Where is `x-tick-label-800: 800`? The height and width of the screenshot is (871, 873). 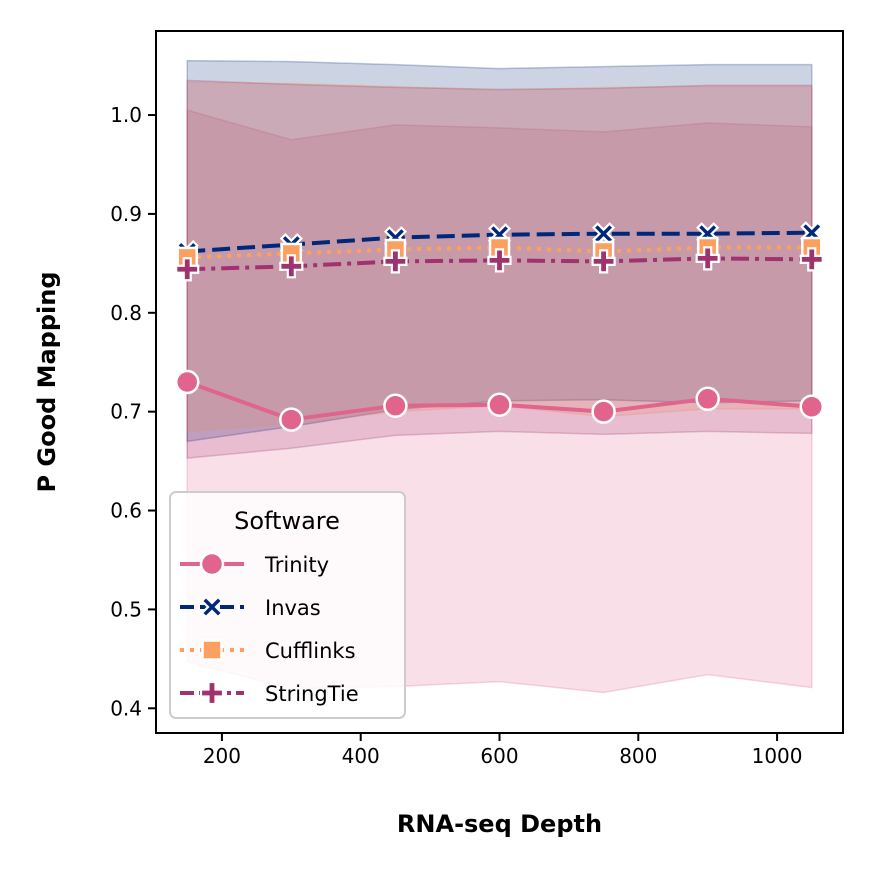 x-tick-label-800: 800 is located at coordinates (638, 756).